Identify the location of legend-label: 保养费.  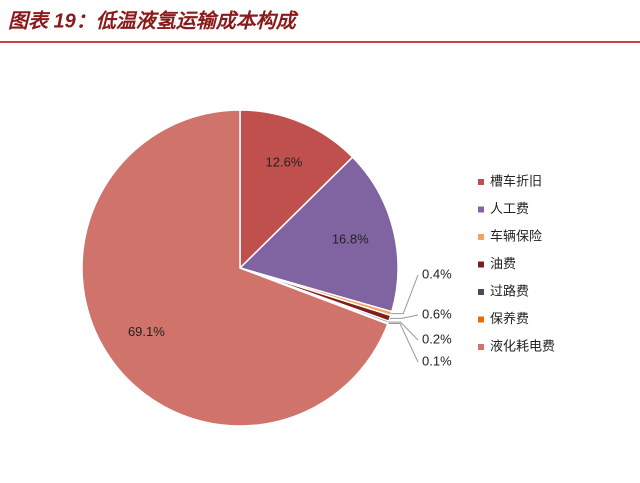
(509, 318).